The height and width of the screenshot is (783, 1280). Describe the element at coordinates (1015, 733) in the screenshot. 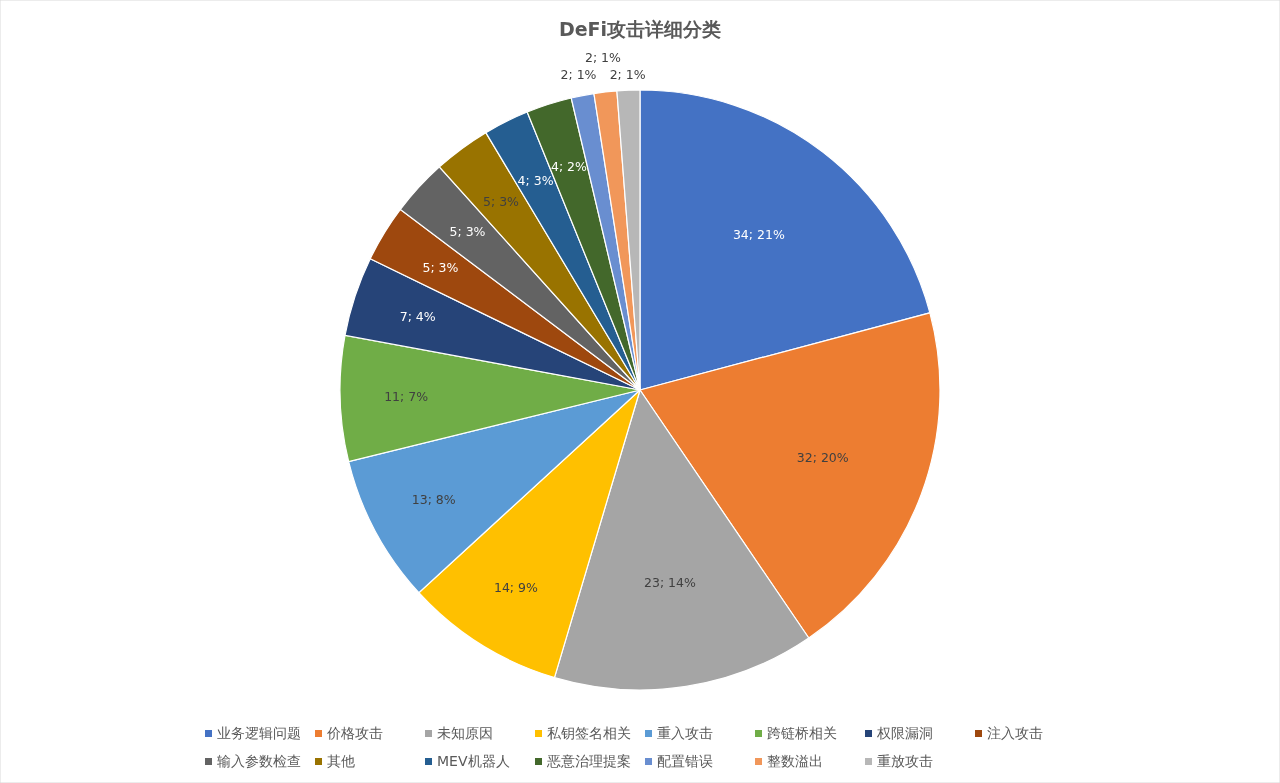

I see `legend-label: 注入攻击` at that location.